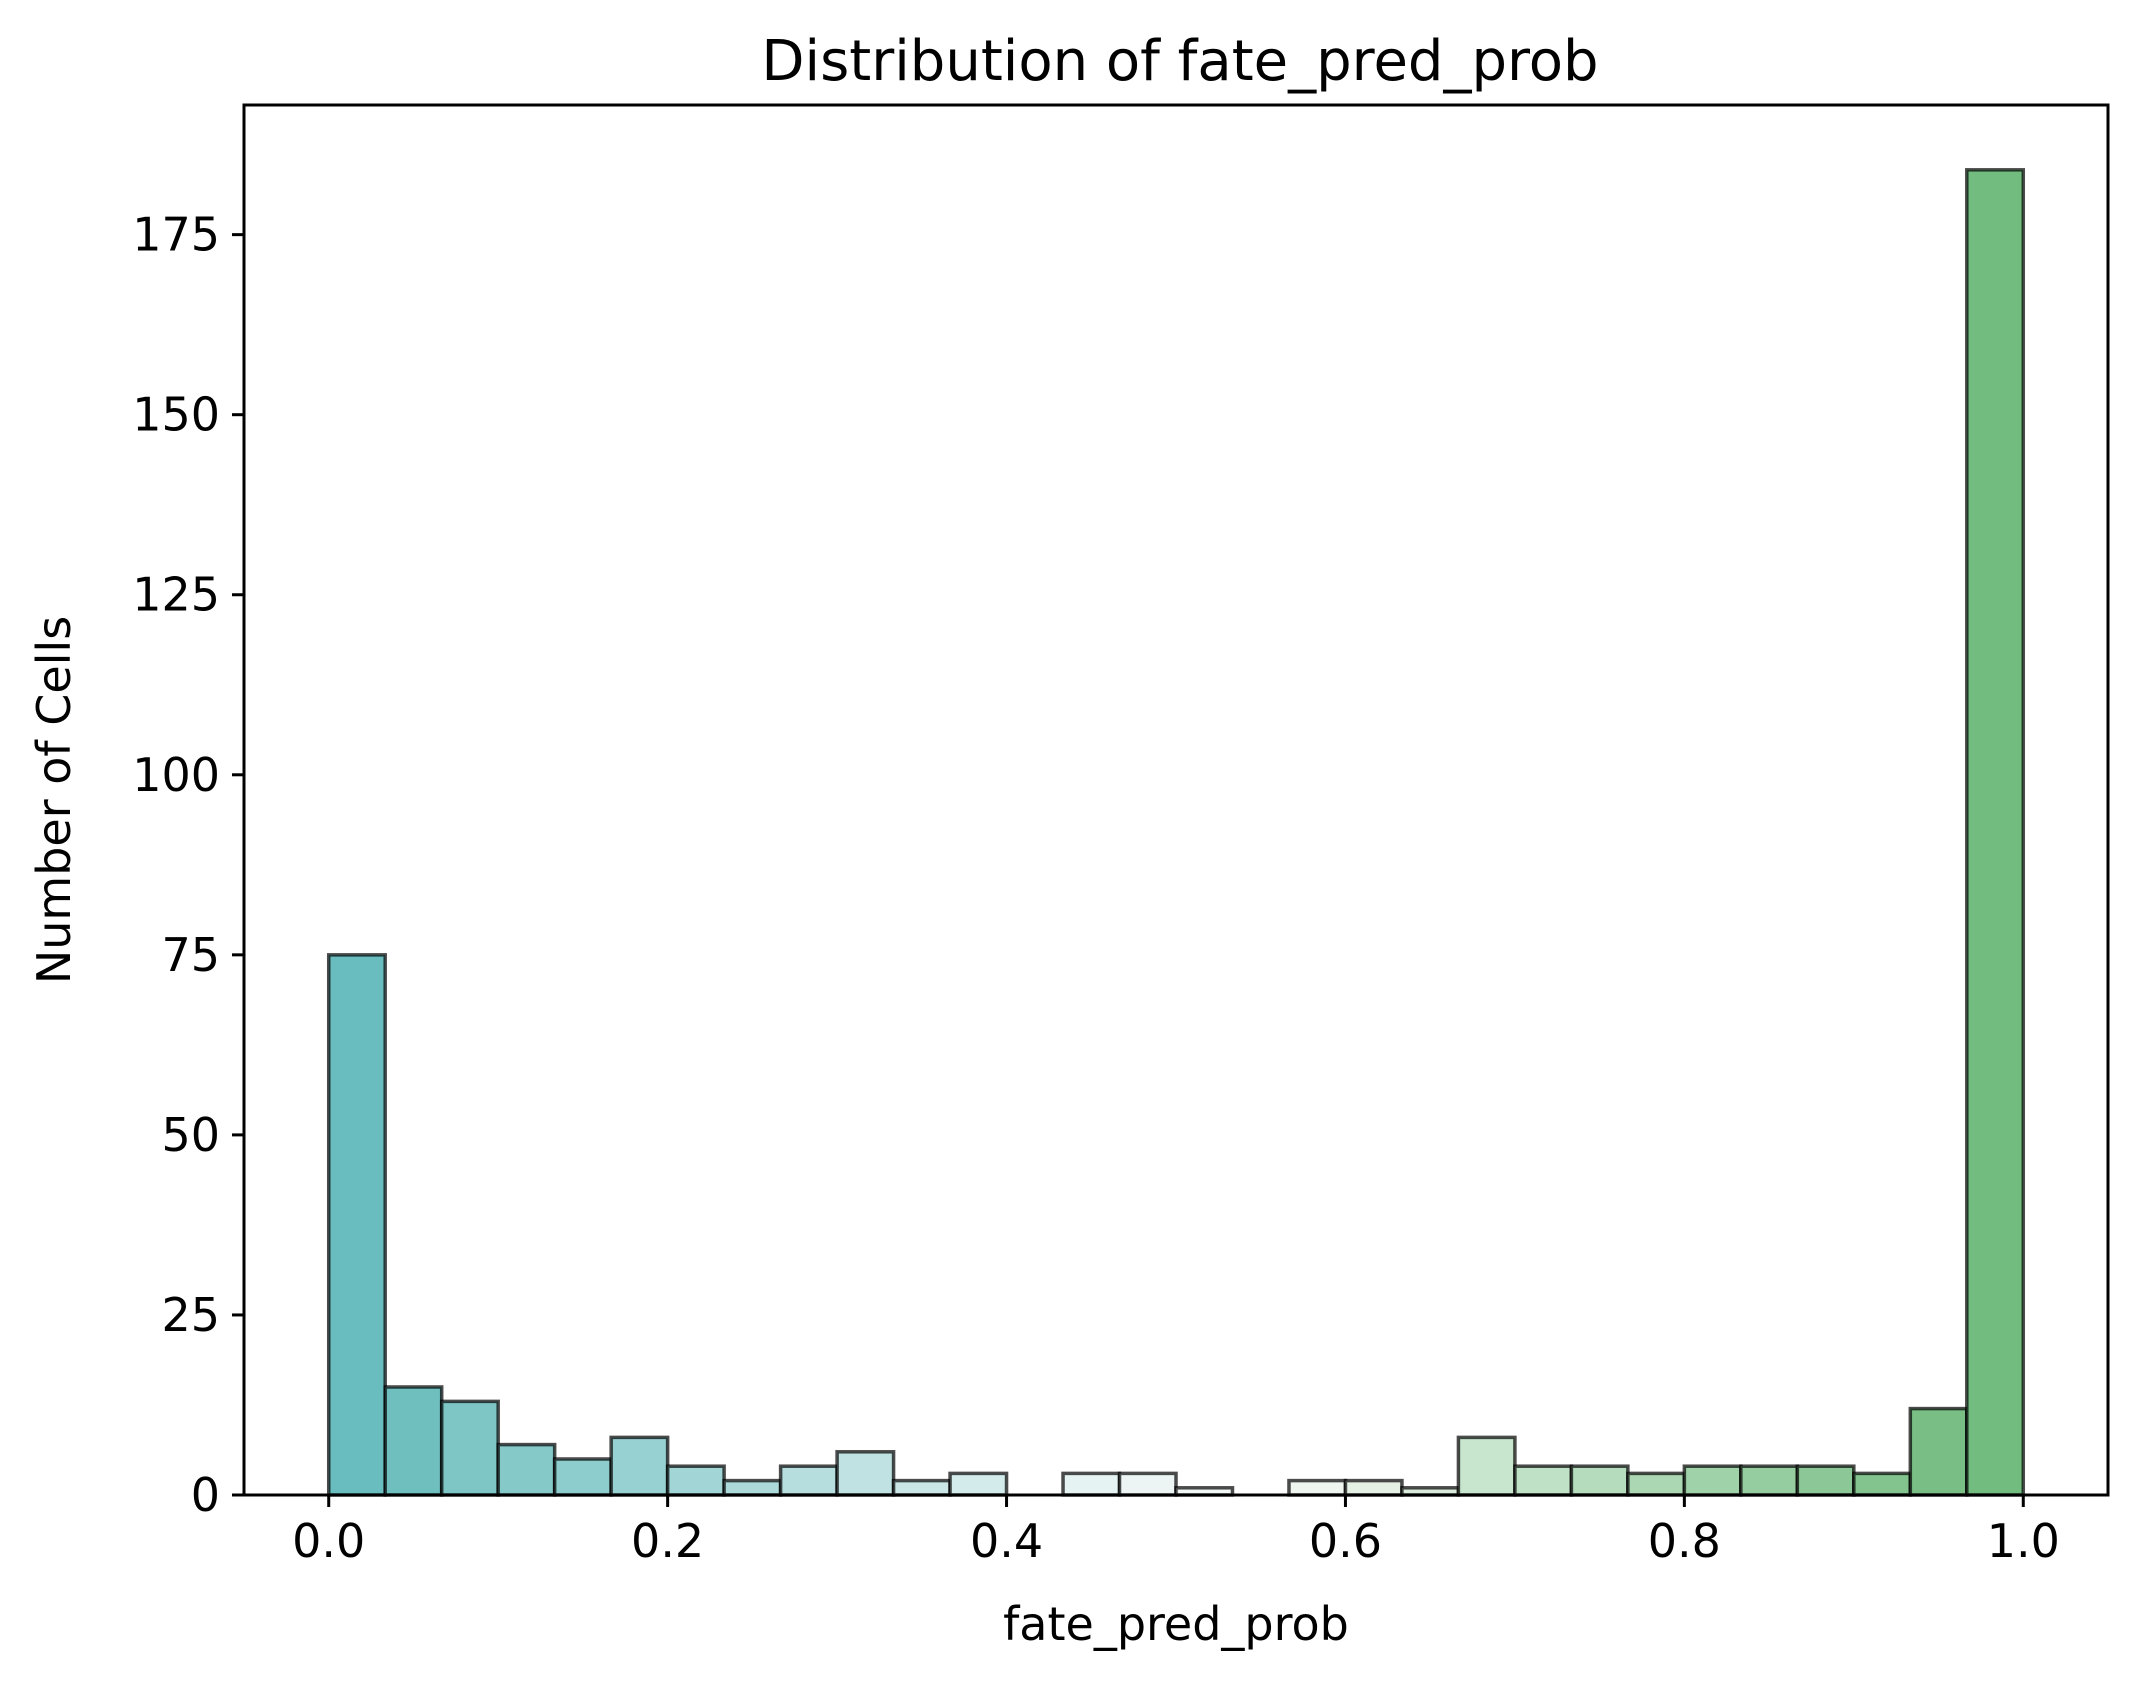 The height and width of the screenshot is (1685, 2134). I want to click on y-tick-label: 125, so click(176, 595).